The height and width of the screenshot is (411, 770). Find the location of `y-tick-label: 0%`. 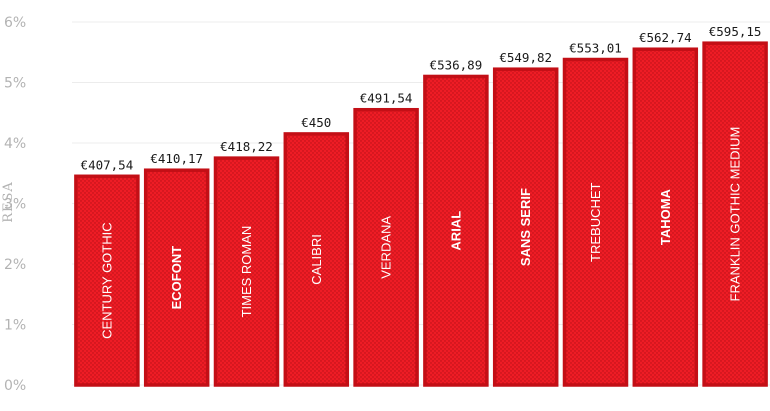

y-tick-label: 0% is located at coordinates (15, 386).